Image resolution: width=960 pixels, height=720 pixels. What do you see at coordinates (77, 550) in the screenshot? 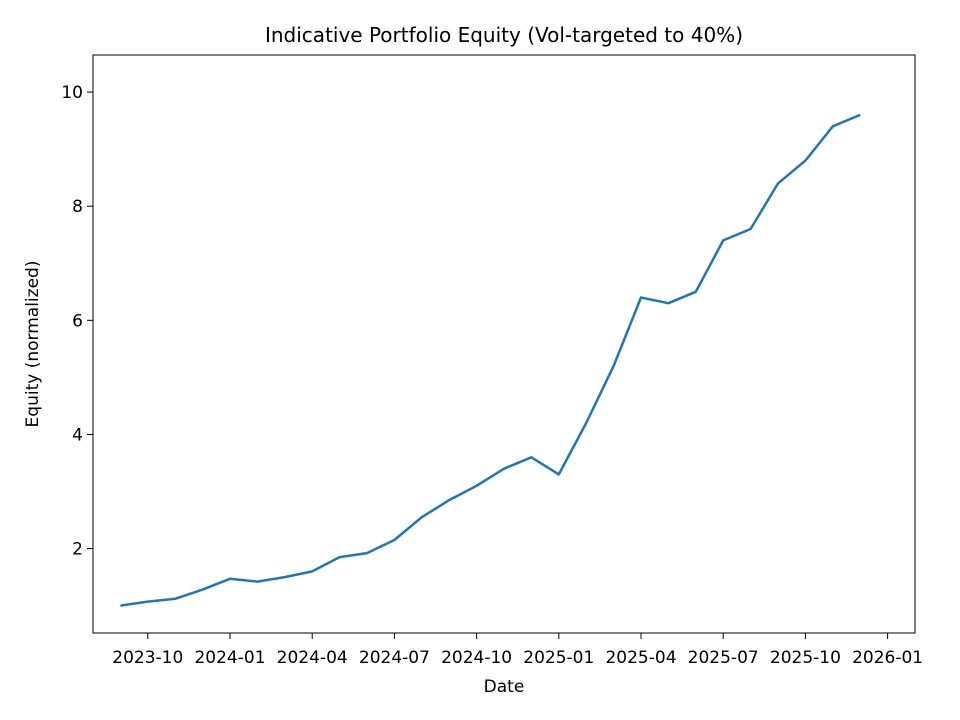
I see `y-tick-label: 2` at bounding box center [77, 550].